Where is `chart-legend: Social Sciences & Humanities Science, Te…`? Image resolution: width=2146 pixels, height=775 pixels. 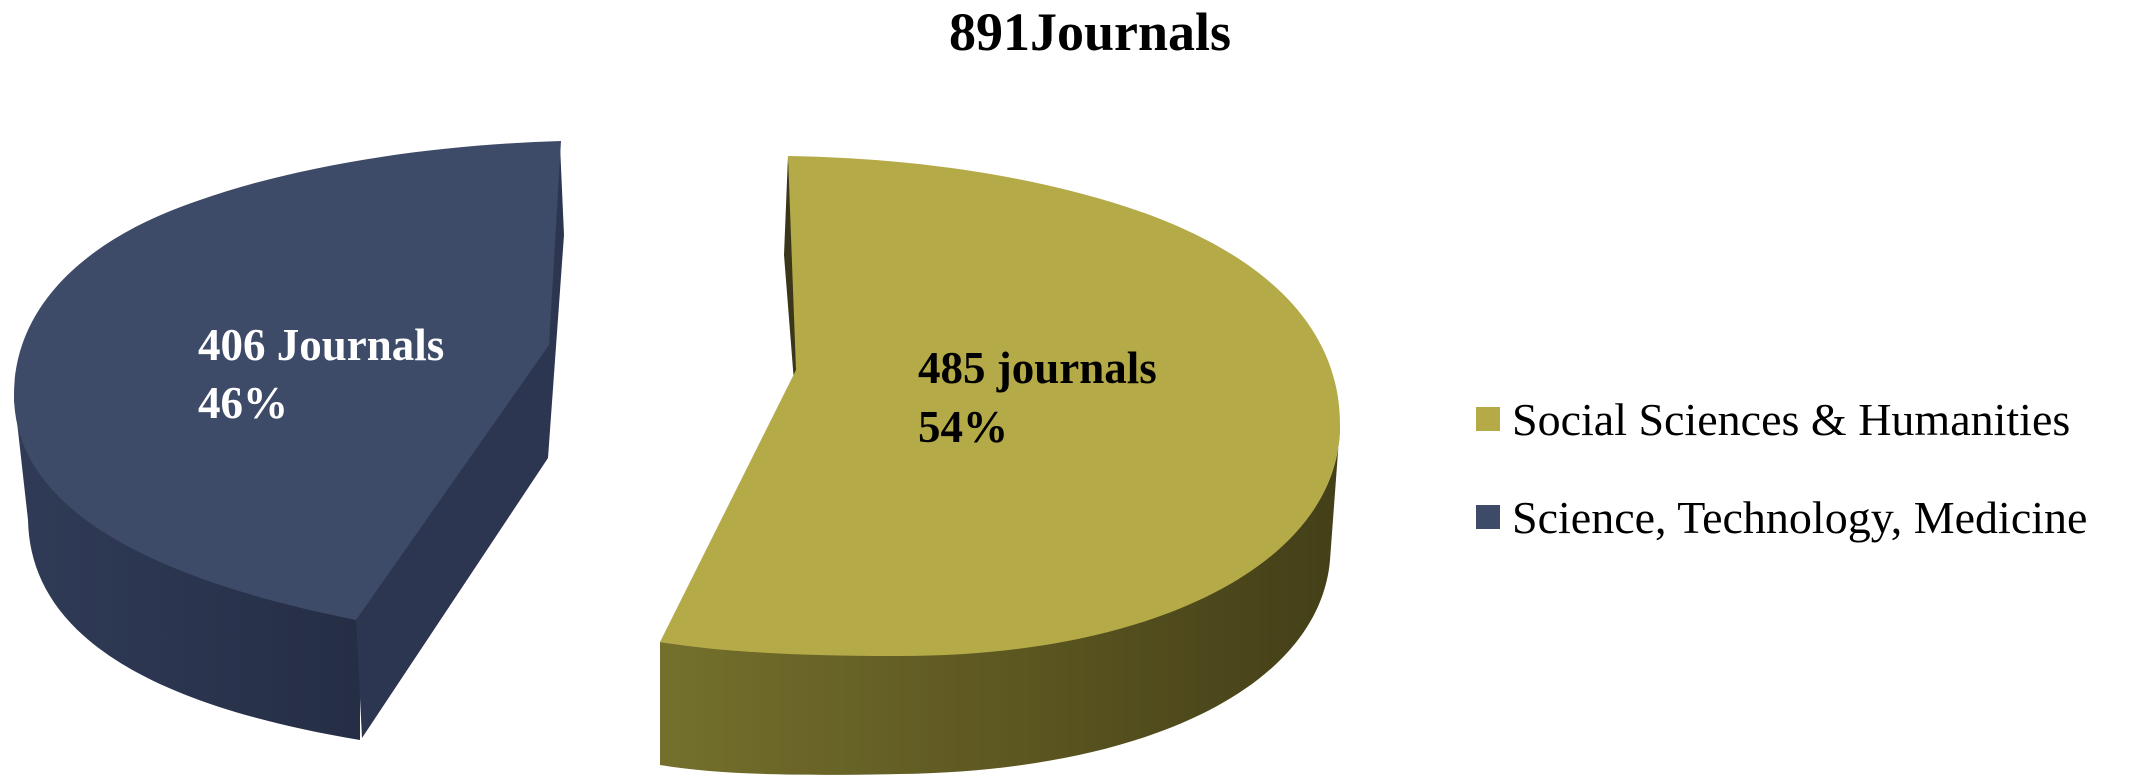
chart-legend: Social Sciences & Humanities Science, Te… is located at coordinates (1781, 468).